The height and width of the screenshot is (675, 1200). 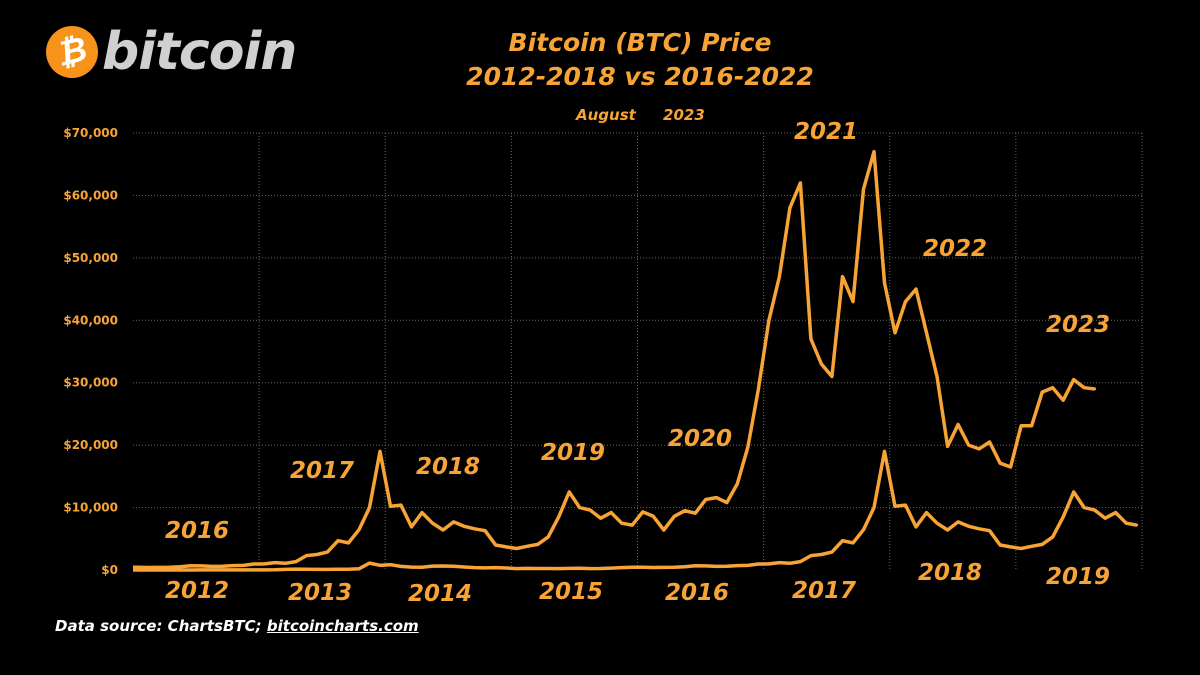 I want to click on upper-year-label: 2022, so click(x=955, y=249).